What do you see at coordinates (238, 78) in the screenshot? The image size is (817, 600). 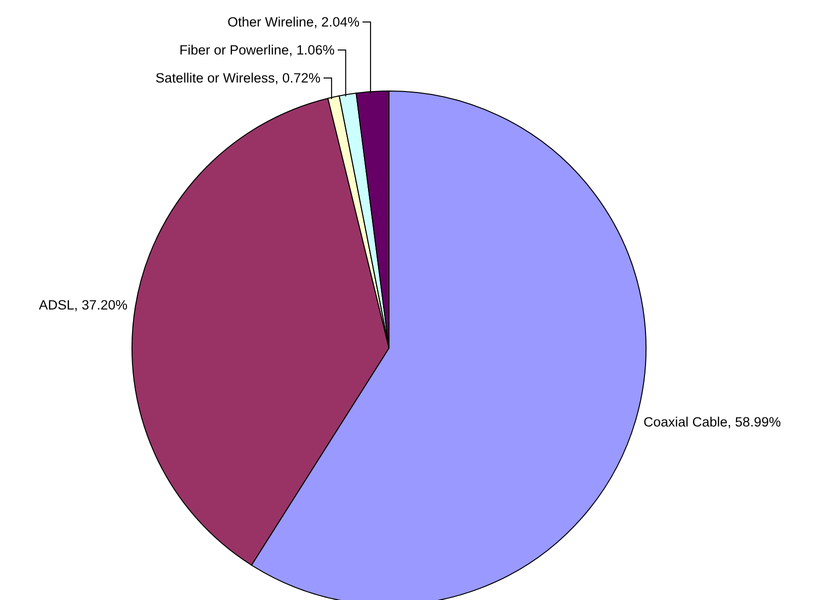 I see `slice-label: Satellite or Wireless, 0.72%` at bounding box center [238, 78].